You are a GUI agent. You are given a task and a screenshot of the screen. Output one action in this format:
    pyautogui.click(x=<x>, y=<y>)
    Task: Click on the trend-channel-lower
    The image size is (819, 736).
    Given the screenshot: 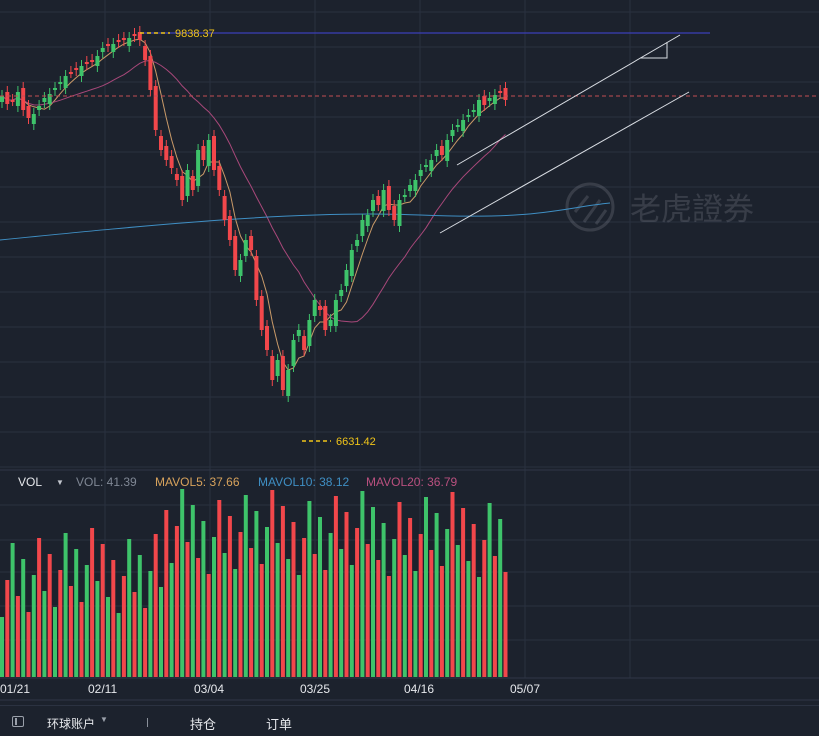 What is the action you would take?
    pyautogui.click(x=564, y=162)
    